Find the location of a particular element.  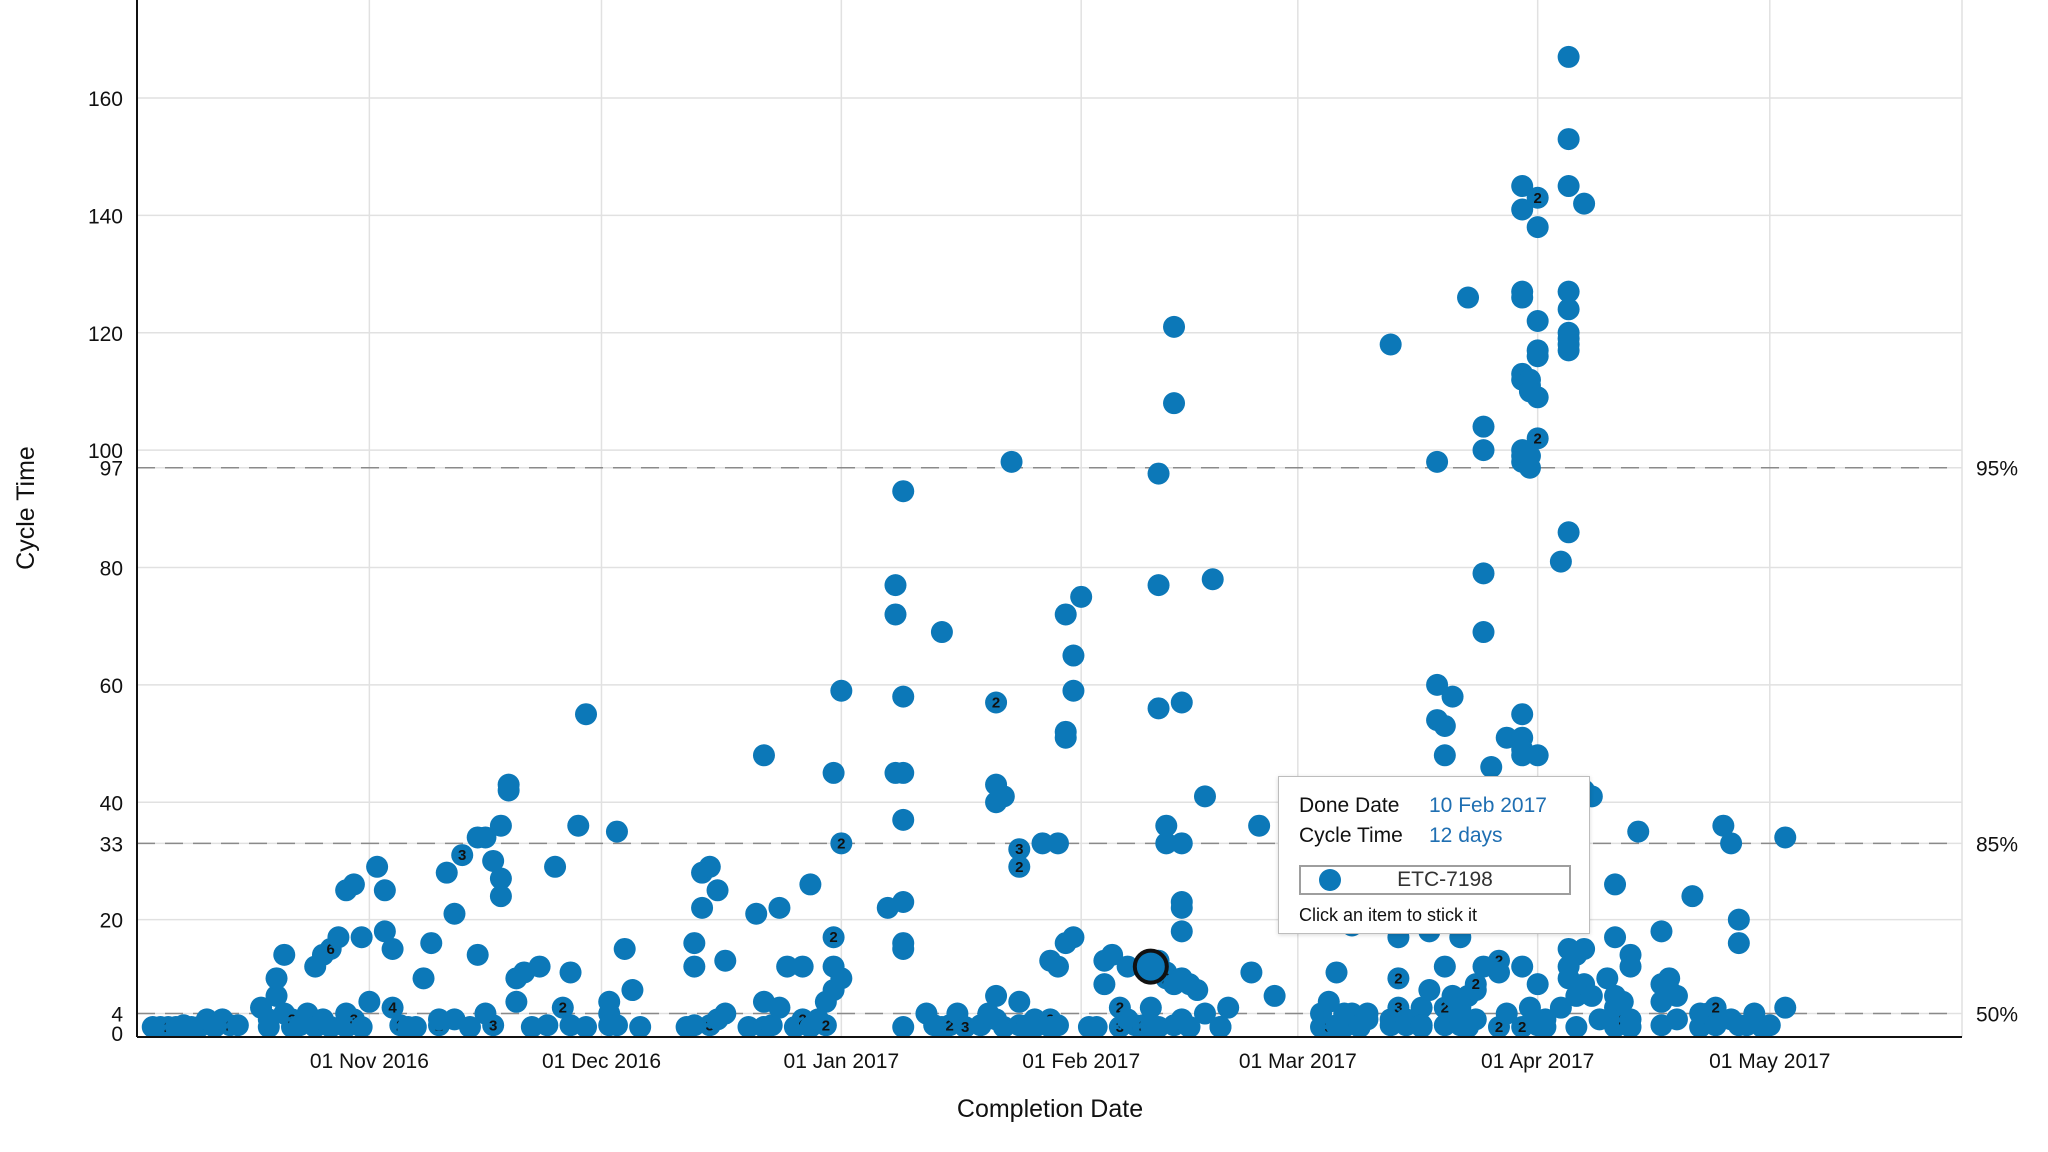

highlighted-point is located at coordinates (1150, 966).